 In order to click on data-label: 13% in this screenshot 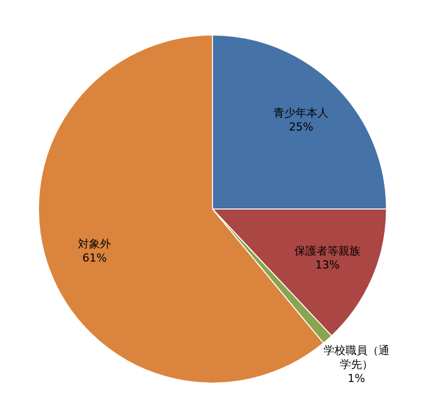, I will do `click(327, 265)`.